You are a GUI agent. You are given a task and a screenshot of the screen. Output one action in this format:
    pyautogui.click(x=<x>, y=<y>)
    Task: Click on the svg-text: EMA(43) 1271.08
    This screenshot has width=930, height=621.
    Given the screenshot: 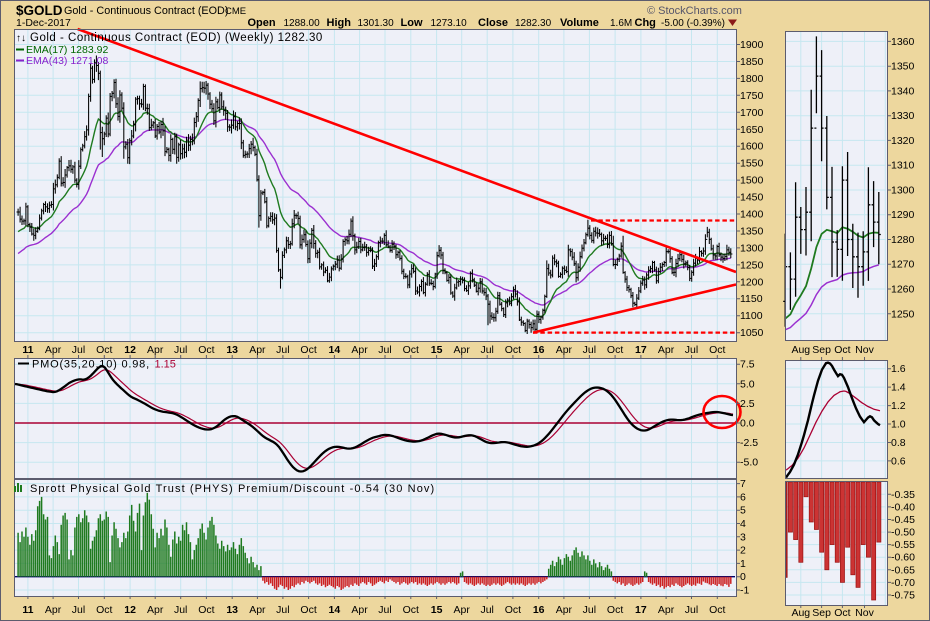 What is the action you would take?
    pyautogui.click(x=67, y=61)
    